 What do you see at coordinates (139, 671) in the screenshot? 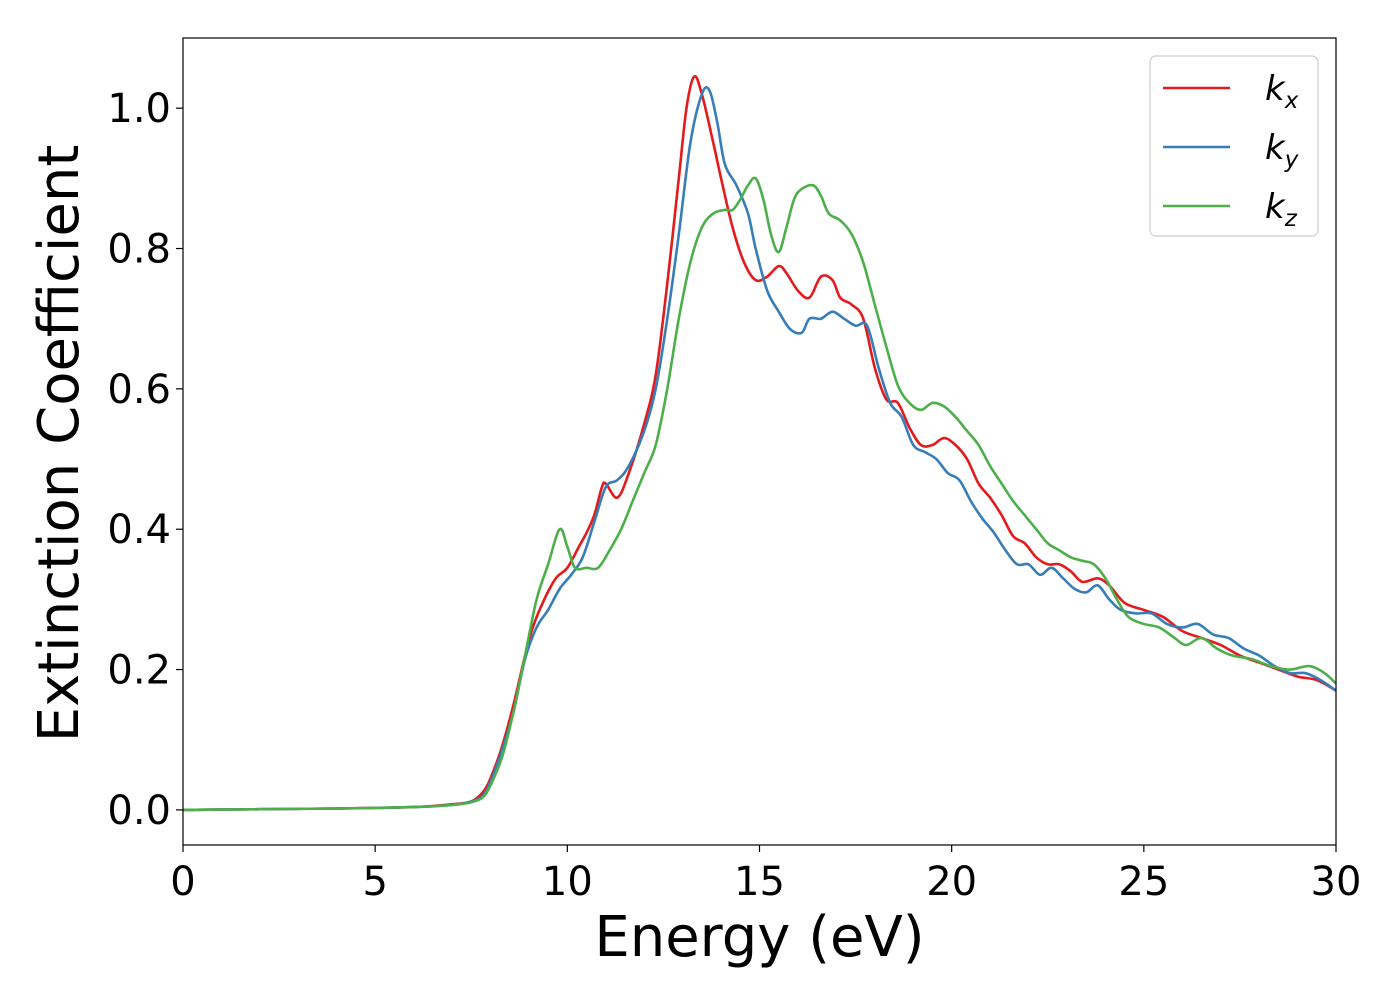
I see `y-tick-label: 0.2` at bounding box center [139, 671].